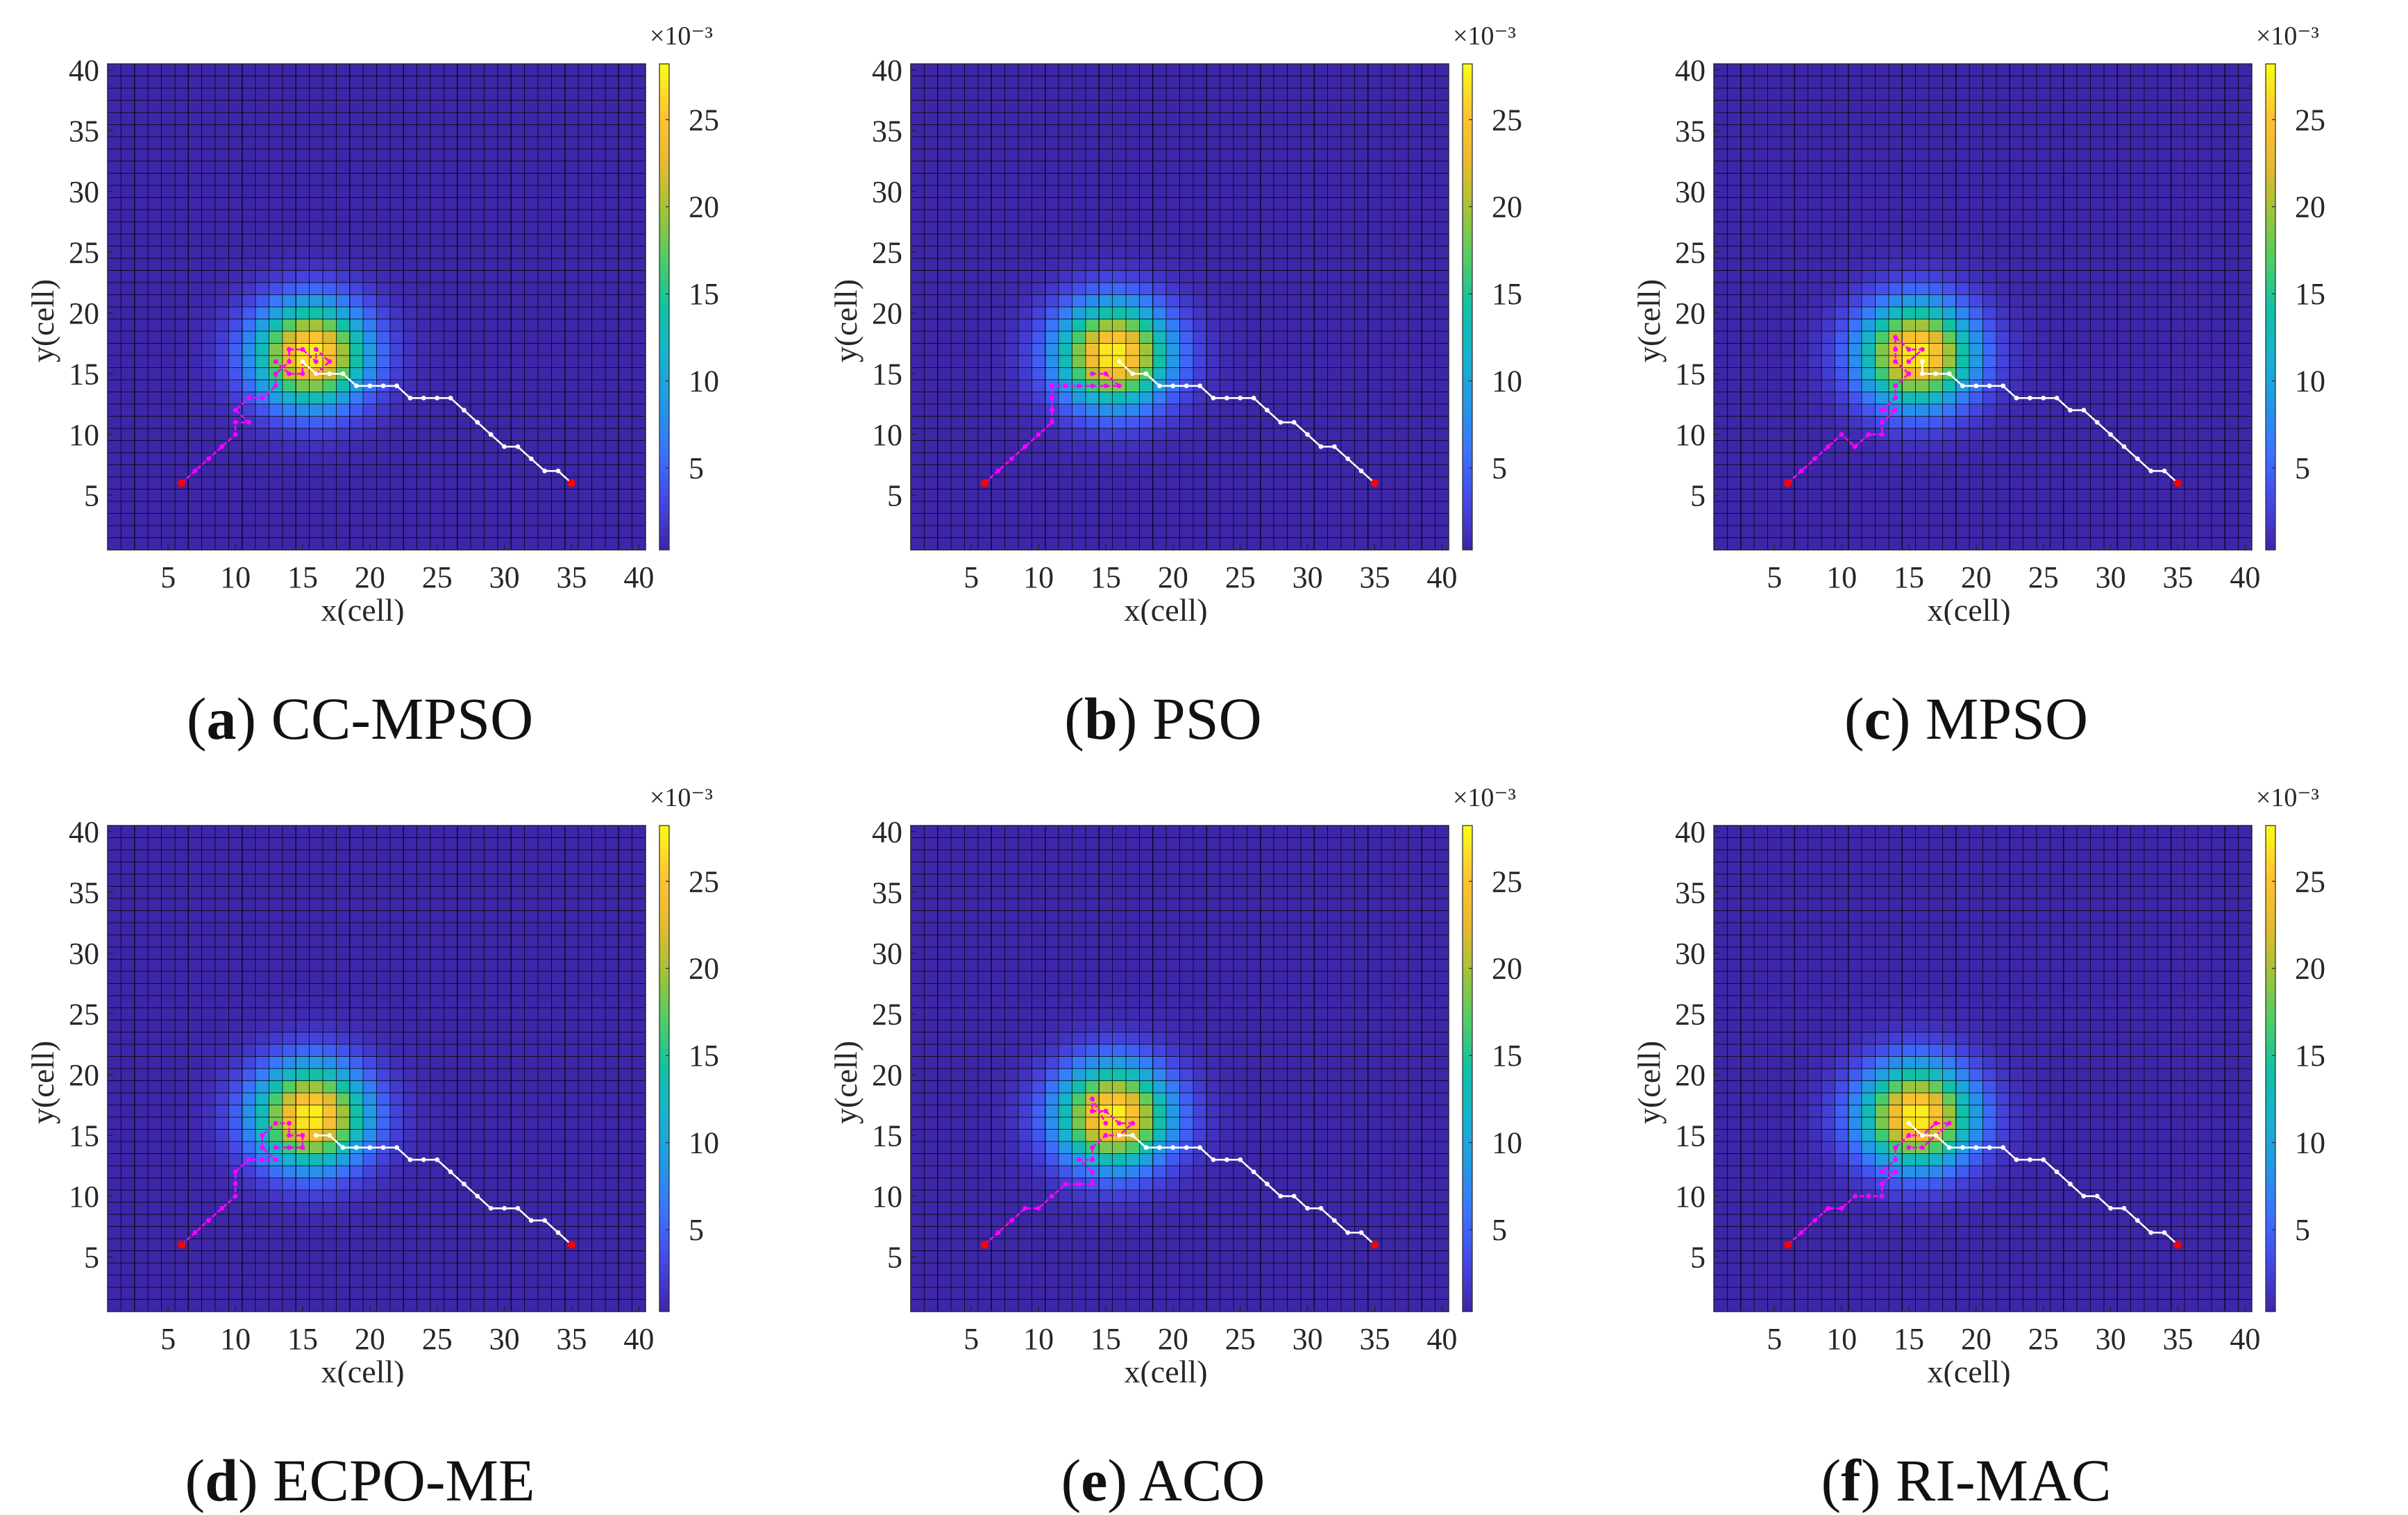  Describe the element at coordinates (362, 608) in the screenshot. I see `x-axis-label: x(cell)` at that location.